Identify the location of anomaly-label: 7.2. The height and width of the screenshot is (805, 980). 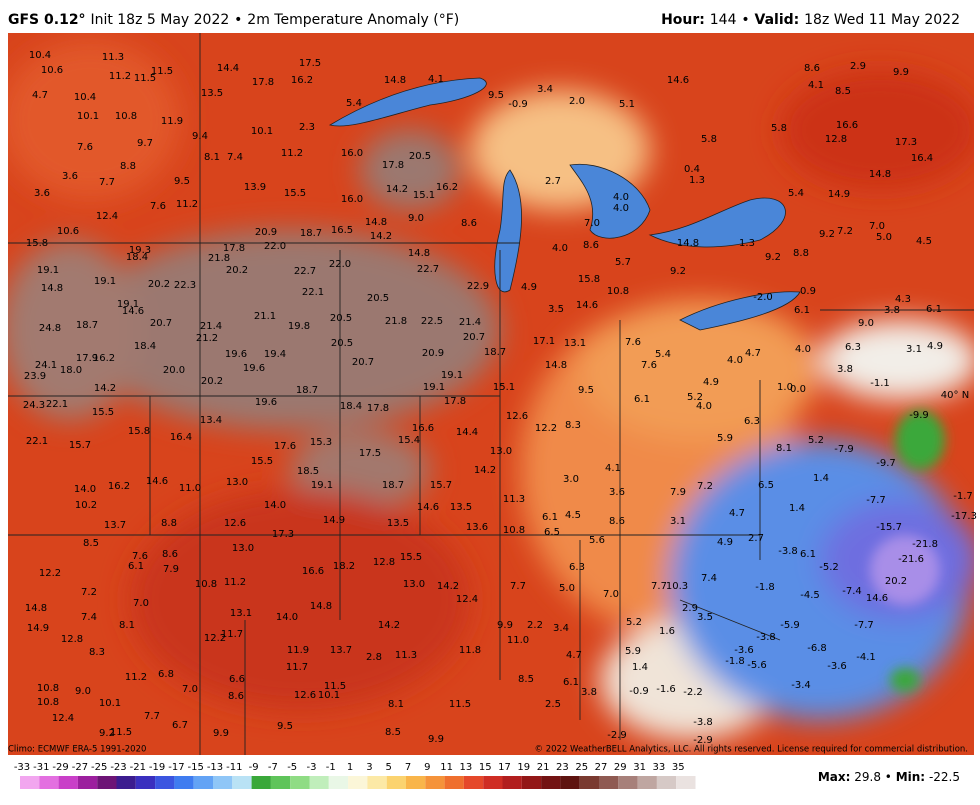
(845, 231).